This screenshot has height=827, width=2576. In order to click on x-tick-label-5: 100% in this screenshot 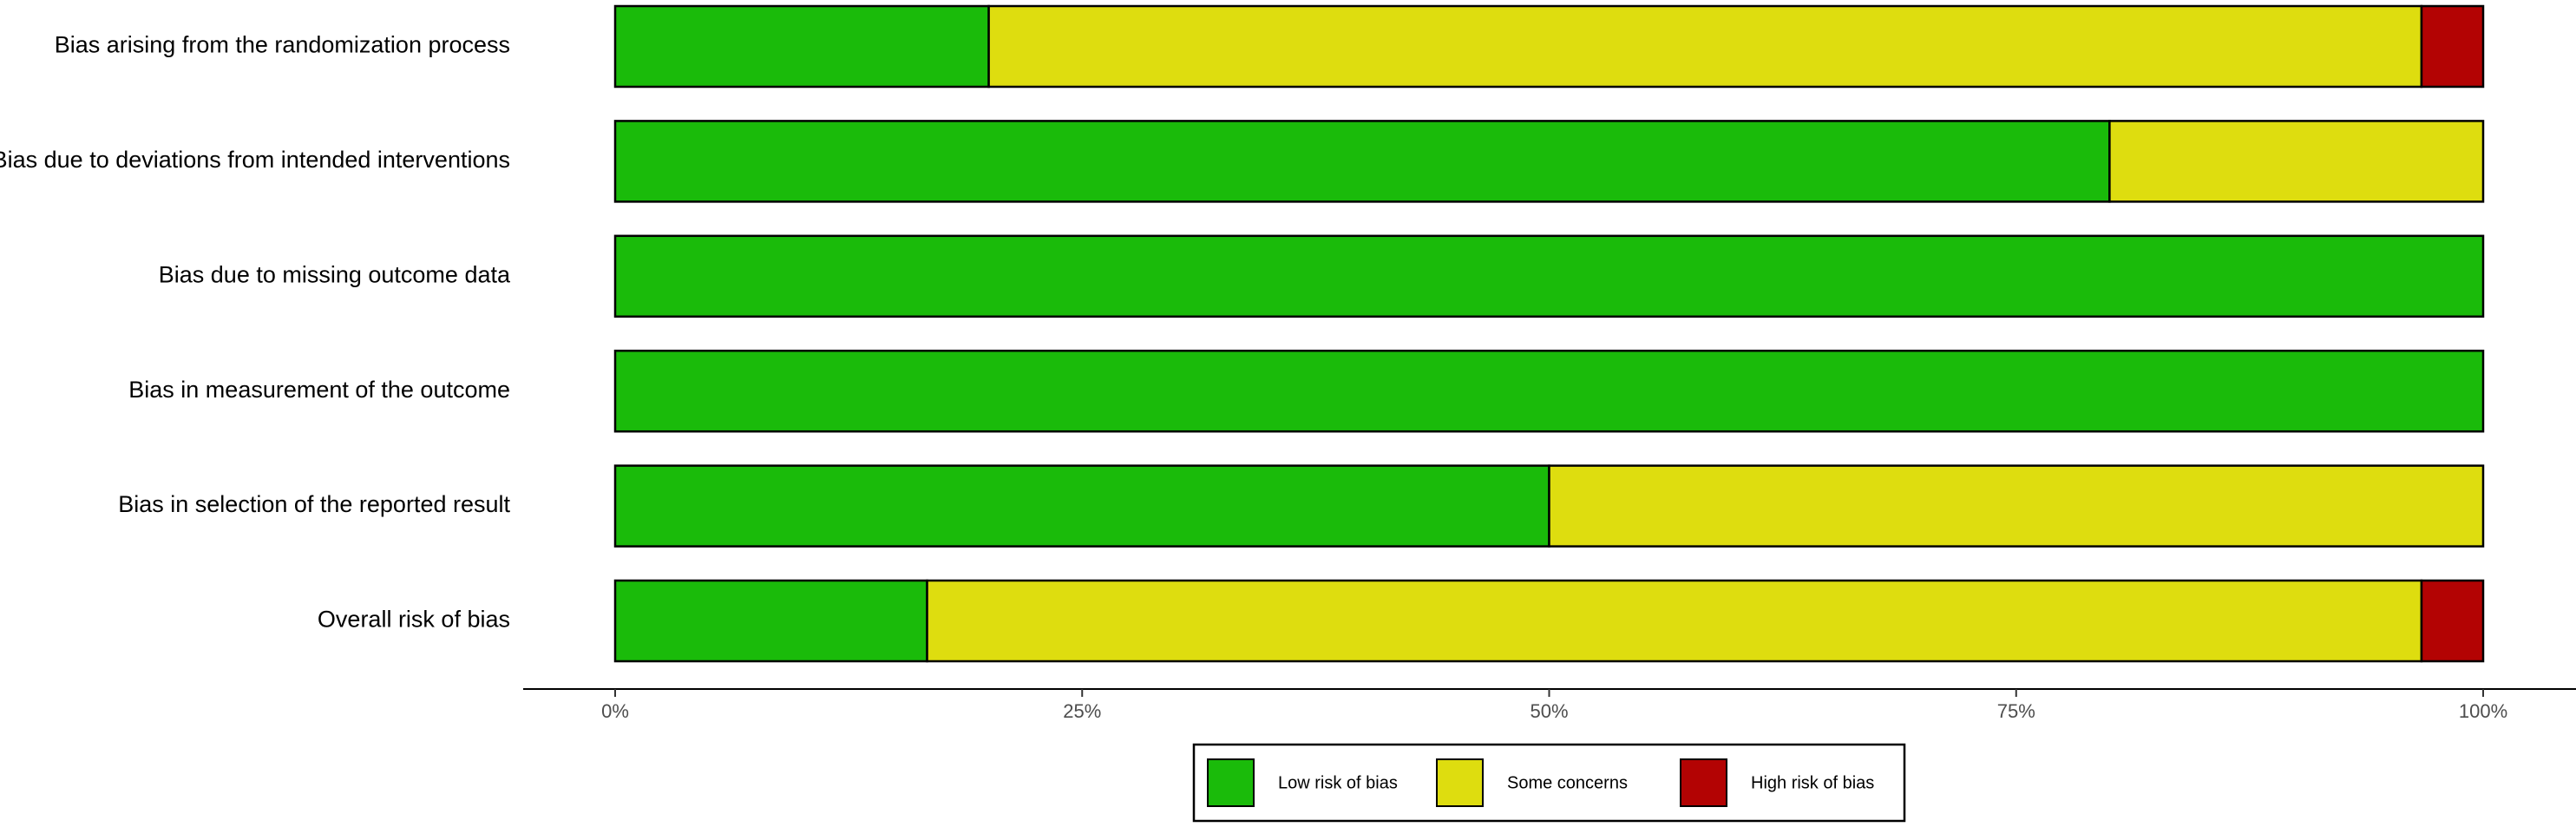, I will do `click(2483, 711)`.